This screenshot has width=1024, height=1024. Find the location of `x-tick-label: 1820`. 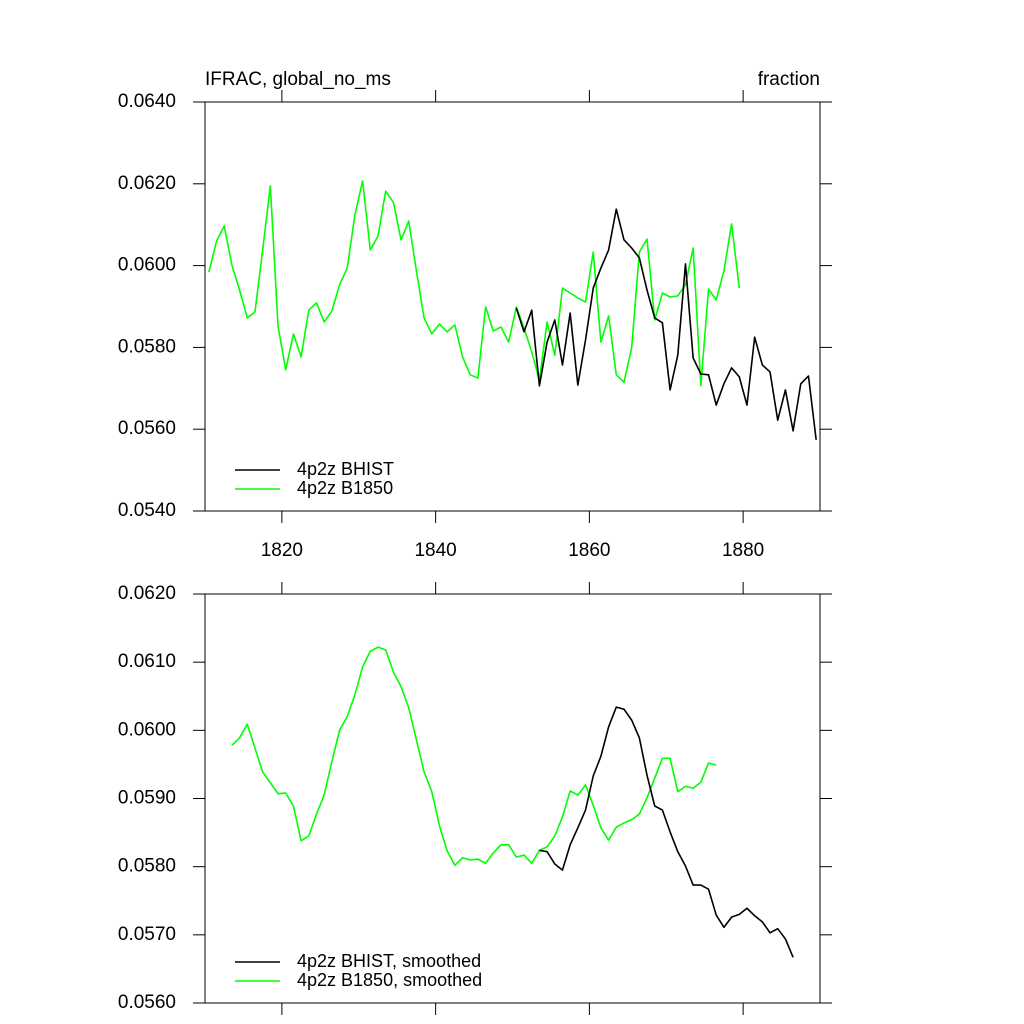

x-tick-label: 1820 is located at coordinates (282, 550).